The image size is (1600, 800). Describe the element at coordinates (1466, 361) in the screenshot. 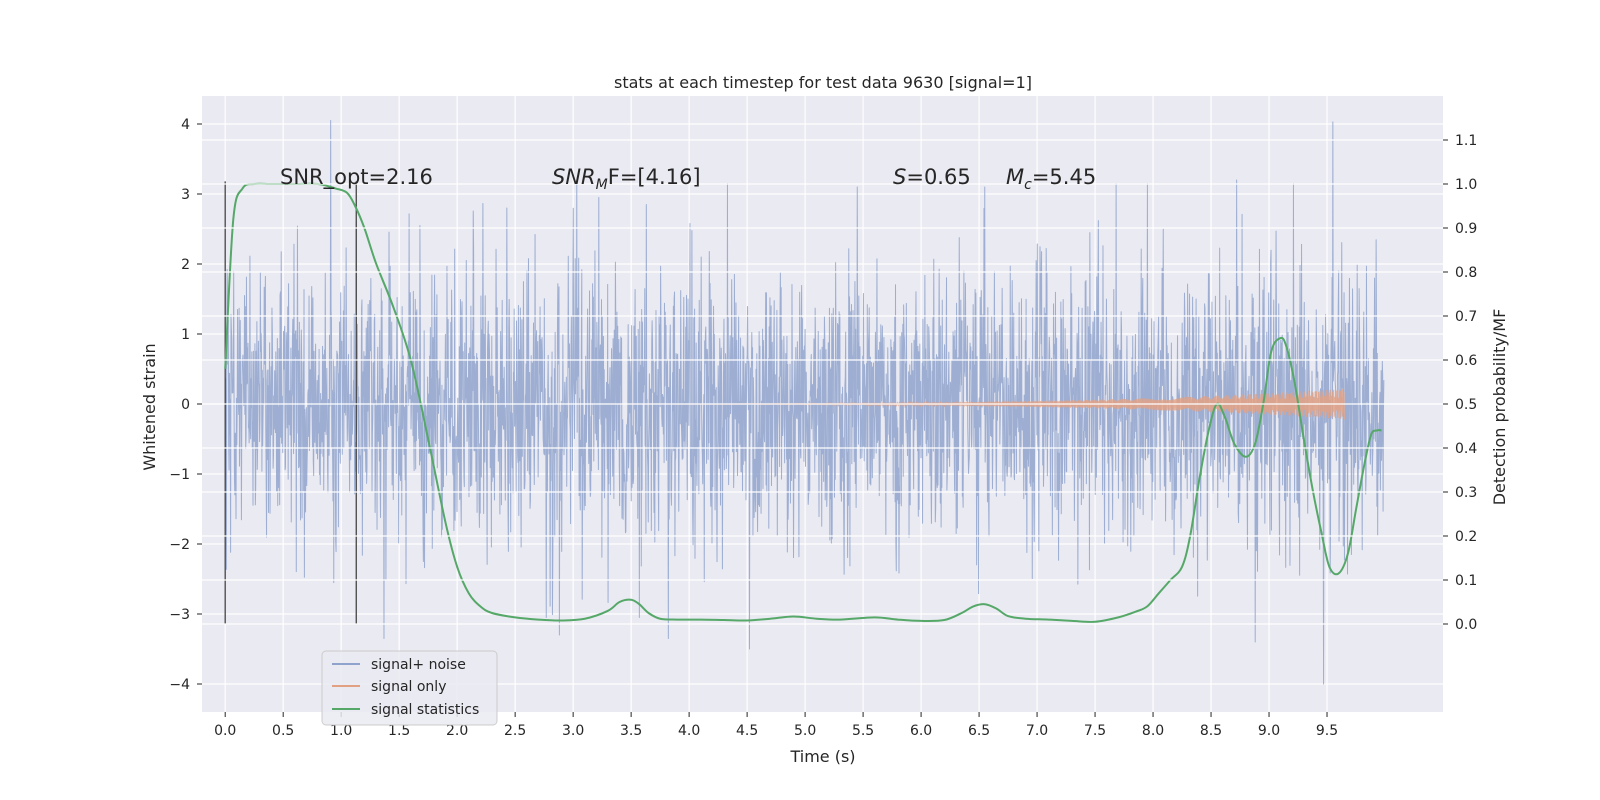

I see `y2-tick-label: 0.6` at that location.